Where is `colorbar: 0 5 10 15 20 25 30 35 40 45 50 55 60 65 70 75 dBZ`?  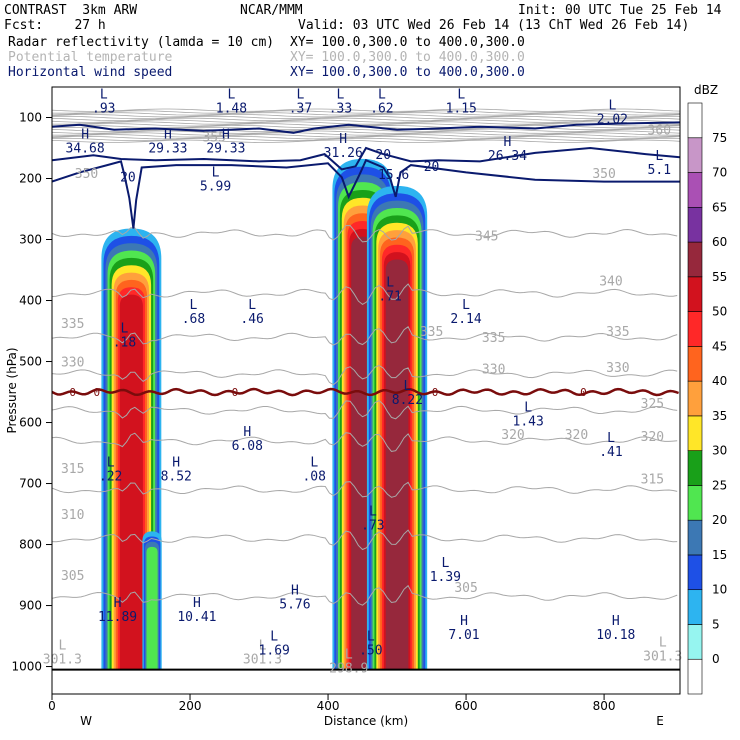
colorbar: 0 5 10 15 20 25 30 35 40 45 50 55 60 65 70 75 dBZ is located at coordinates (707, 389).